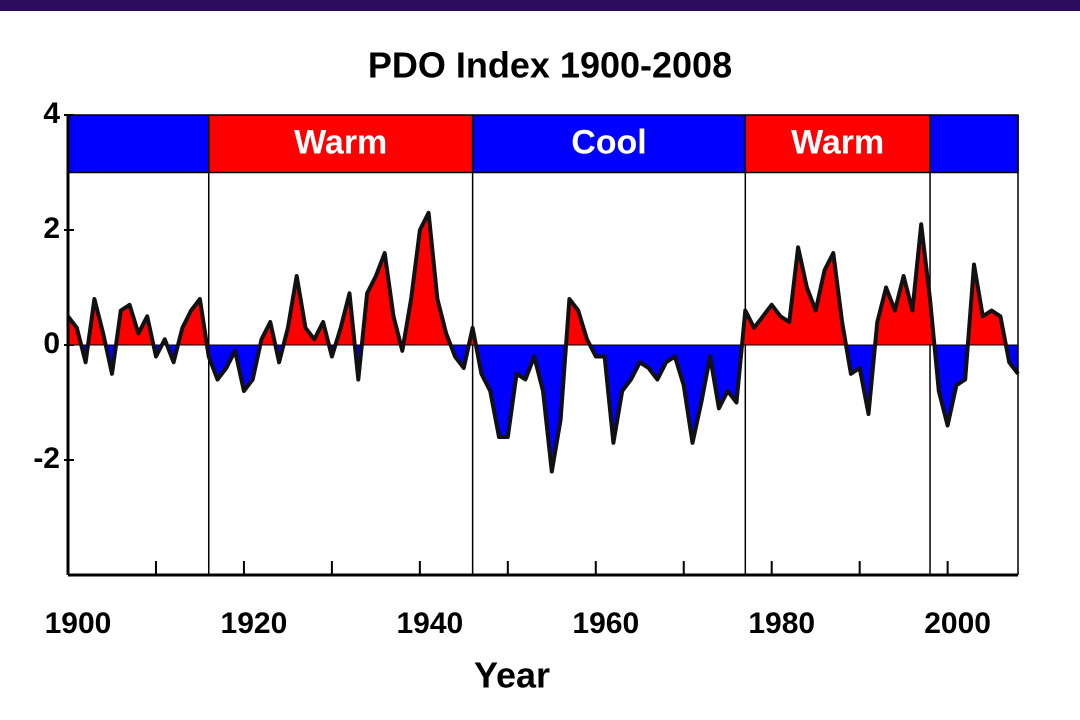 Image resolution: width=1080 pixels, height=720 pixels. I want to click on regime-label: Cool, so click(609, 143).